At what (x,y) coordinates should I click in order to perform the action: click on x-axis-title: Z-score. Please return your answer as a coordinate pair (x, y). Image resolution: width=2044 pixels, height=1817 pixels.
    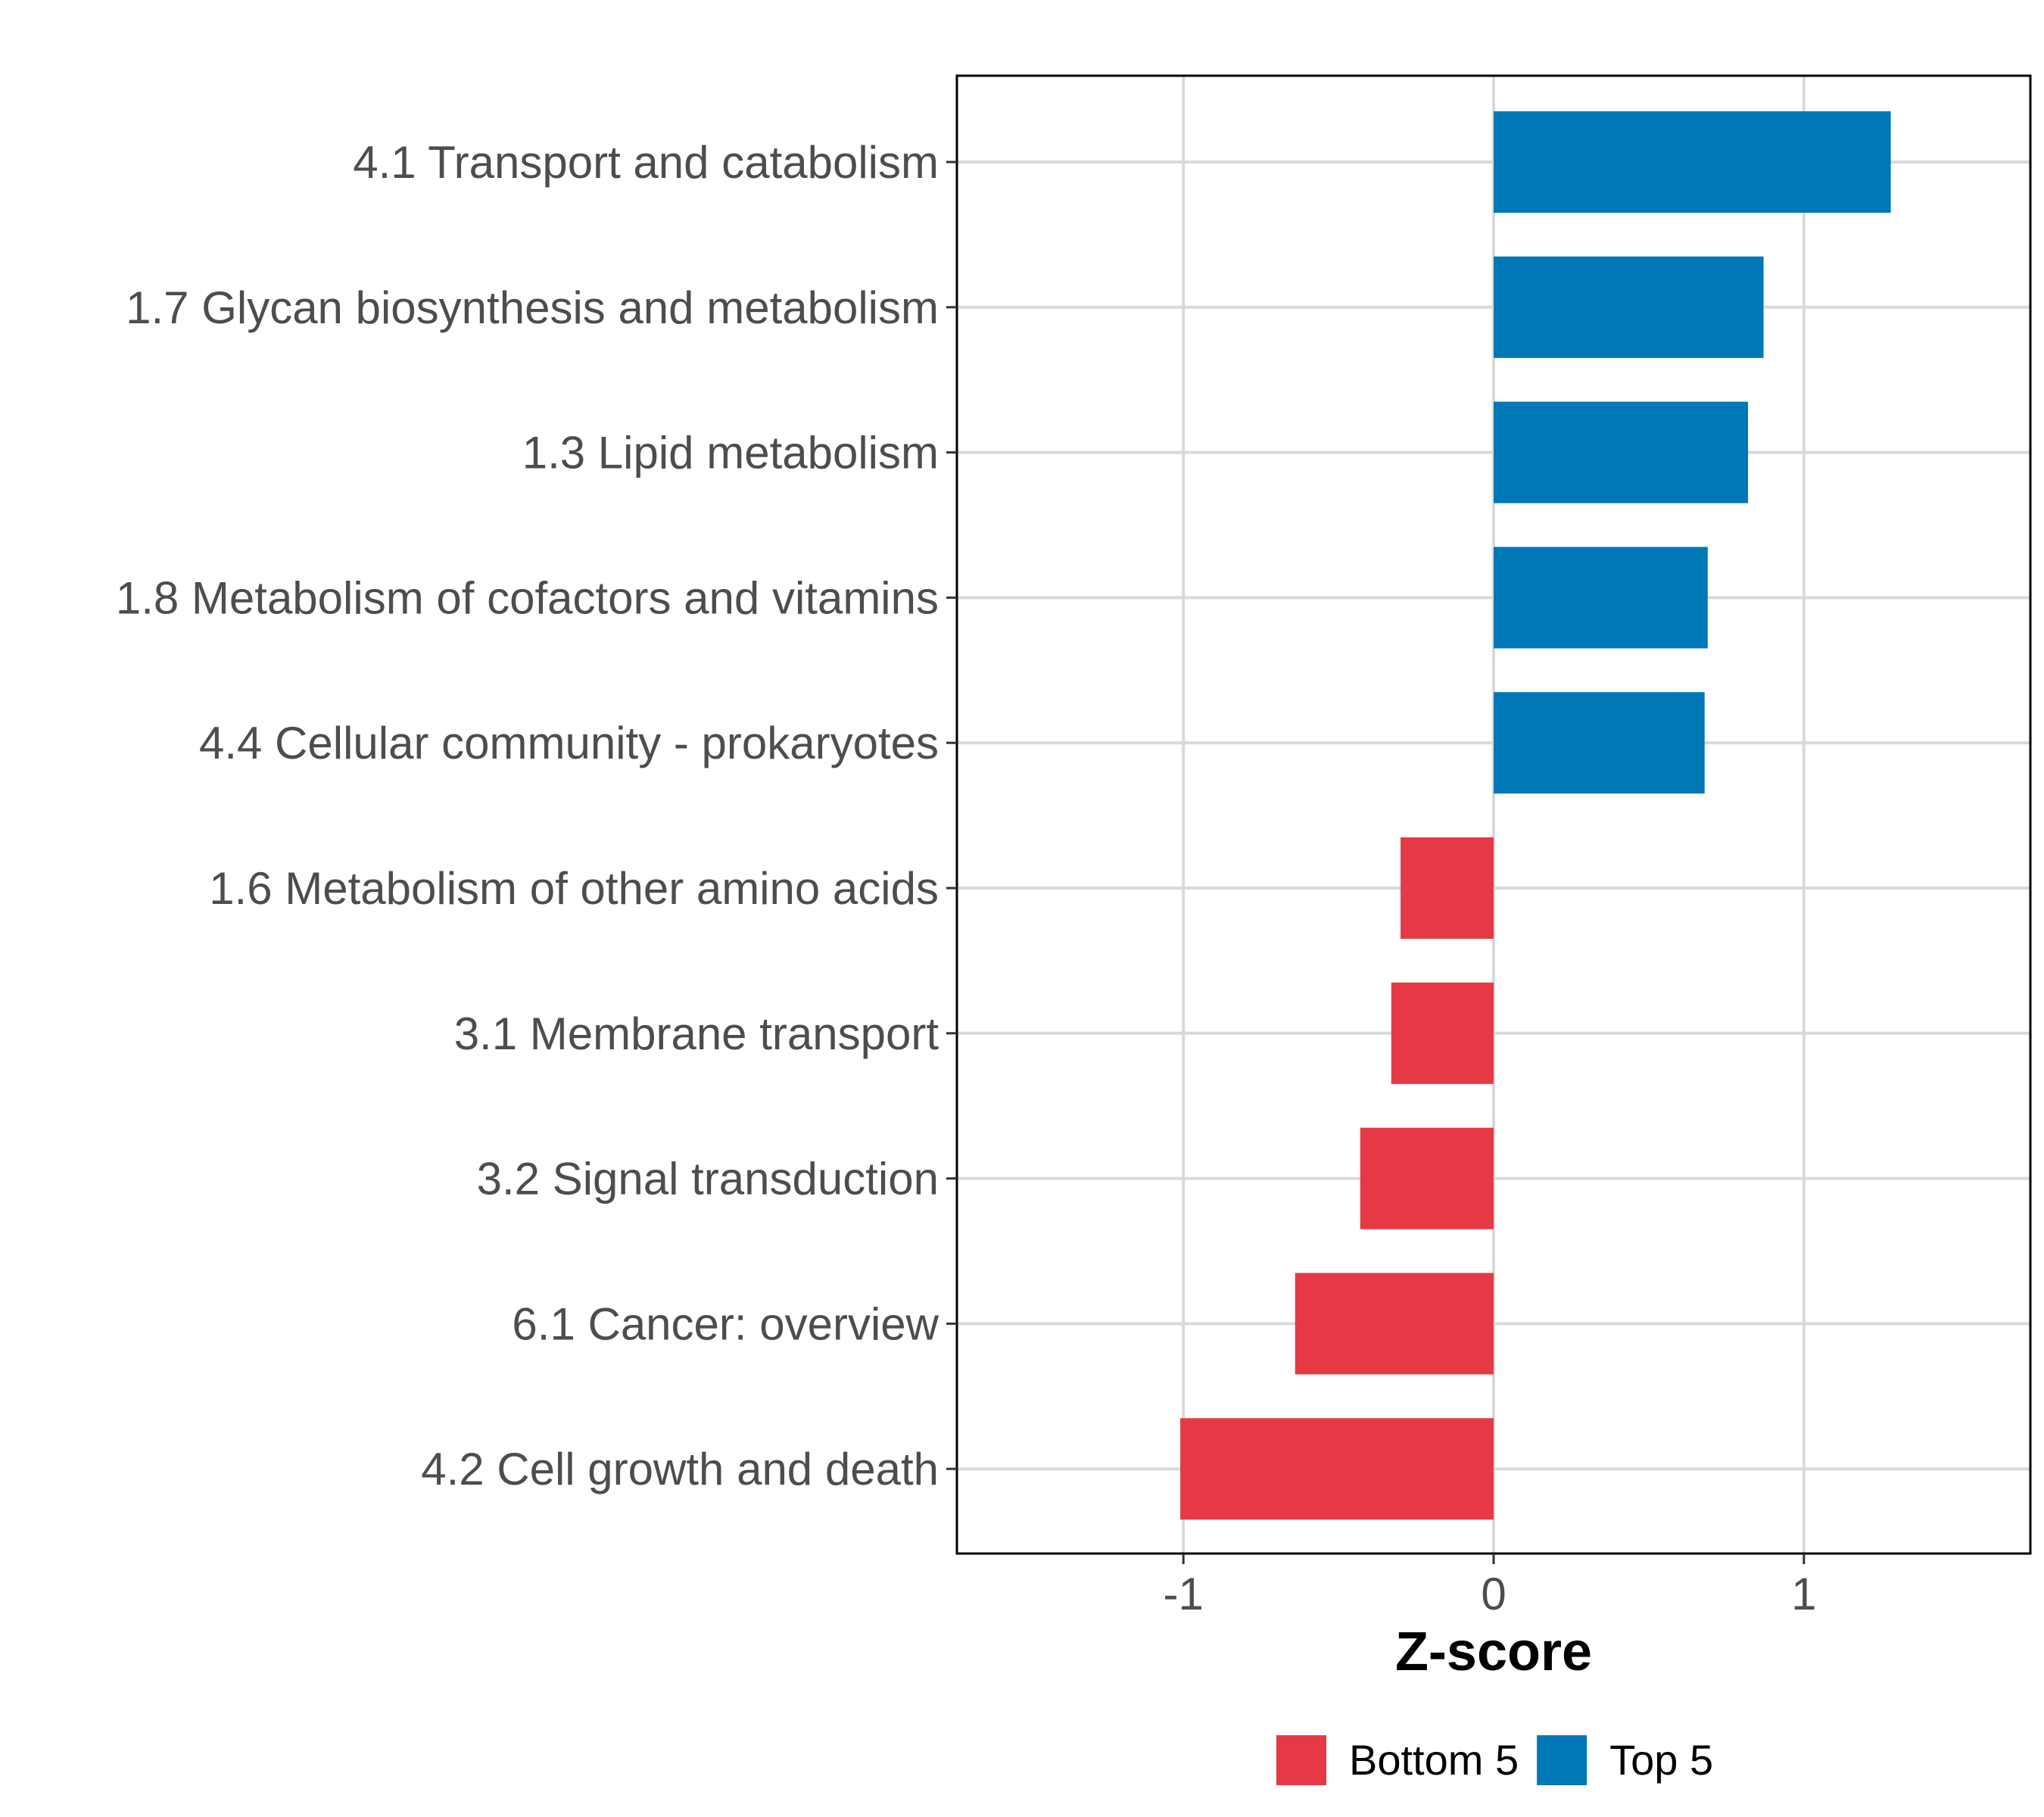
    Looking at the image, I should click on (1493, 1652).